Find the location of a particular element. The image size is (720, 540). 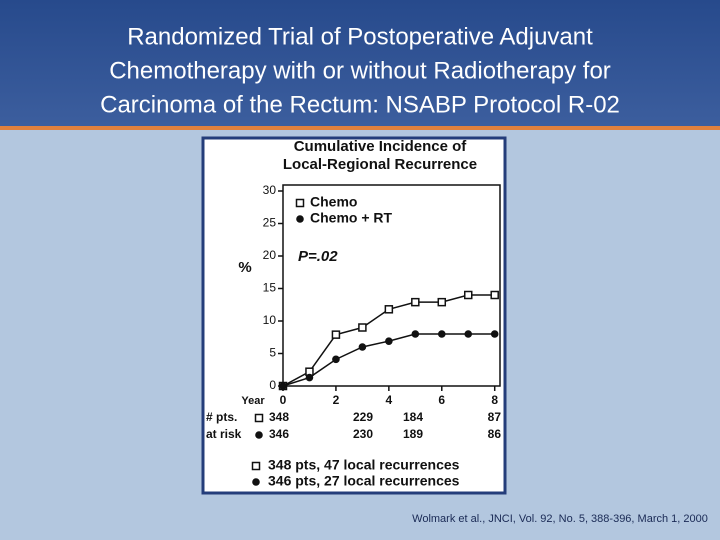

y-tick-label: 10 is located at coordinates (270, 320).